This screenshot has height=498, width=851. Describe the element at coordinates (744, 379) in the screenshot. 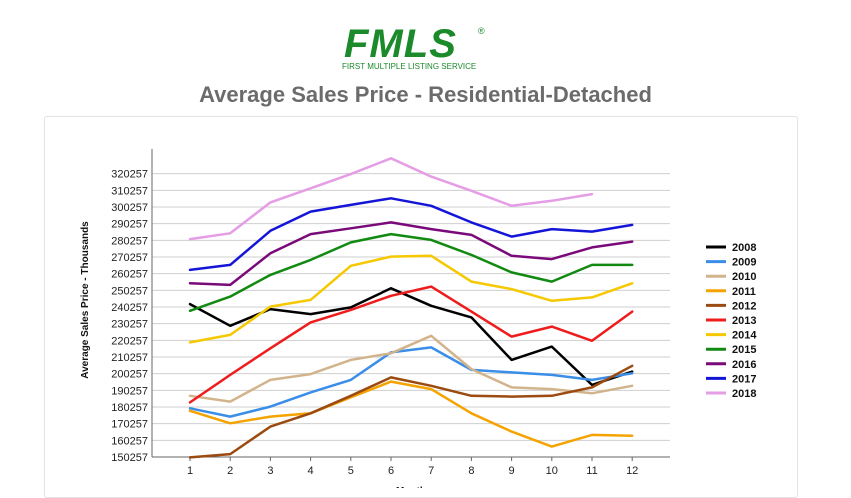

I see `legend-label-2017: 2017` at that location.